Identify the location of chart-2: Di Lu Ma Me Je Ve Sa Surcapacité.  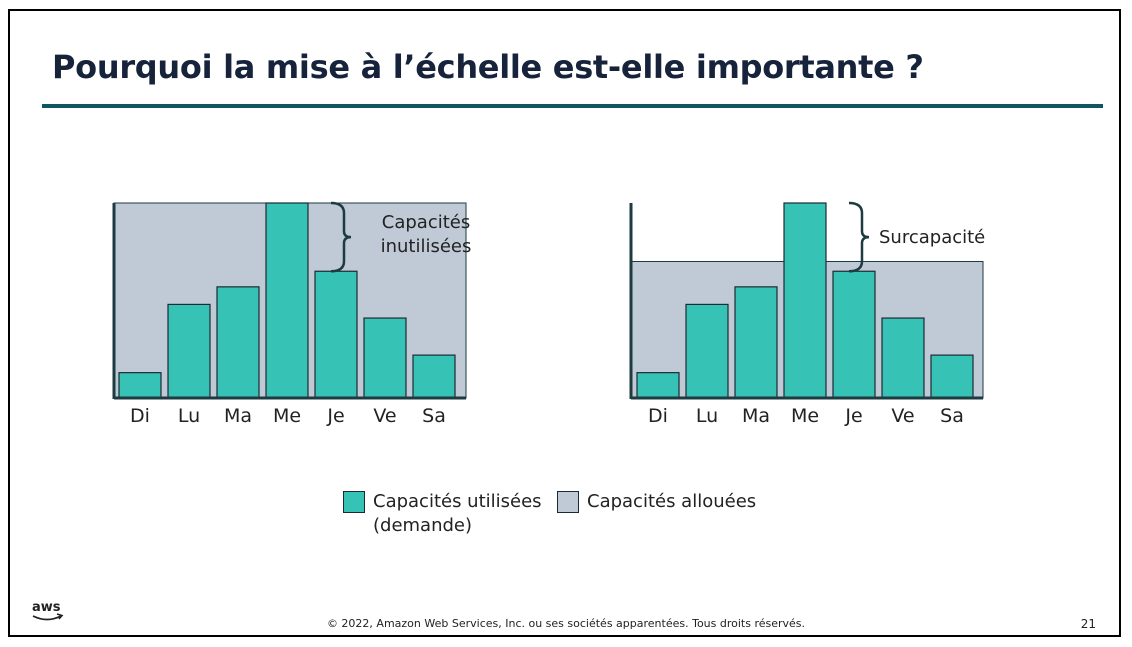
(807, 314).